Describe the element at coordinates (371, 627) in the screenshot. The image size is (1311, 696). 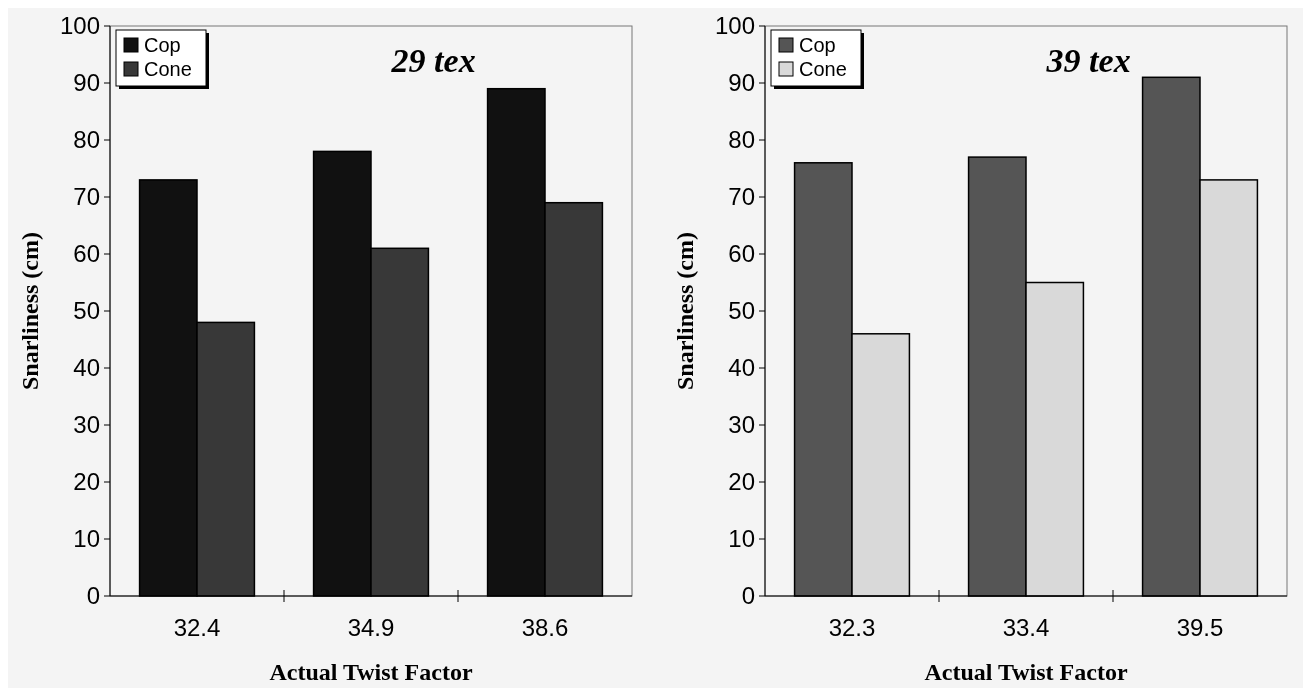
I see `x-tick-label: 34.9` at that location.